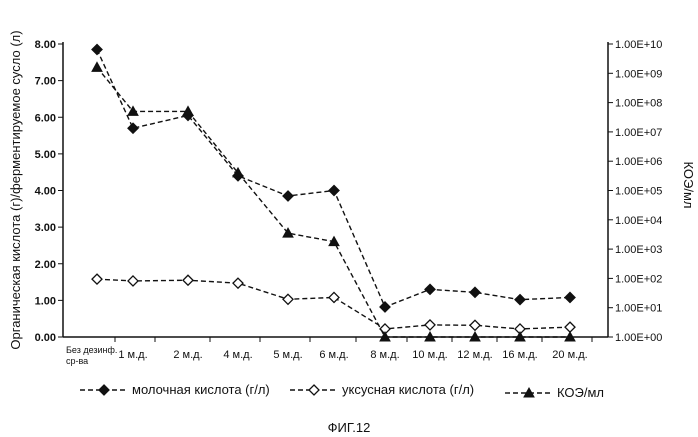 The width and height of the screenshot is (698, 437). I want to click on legend-item: уксусная кислота (г/л), so click(382, 389).